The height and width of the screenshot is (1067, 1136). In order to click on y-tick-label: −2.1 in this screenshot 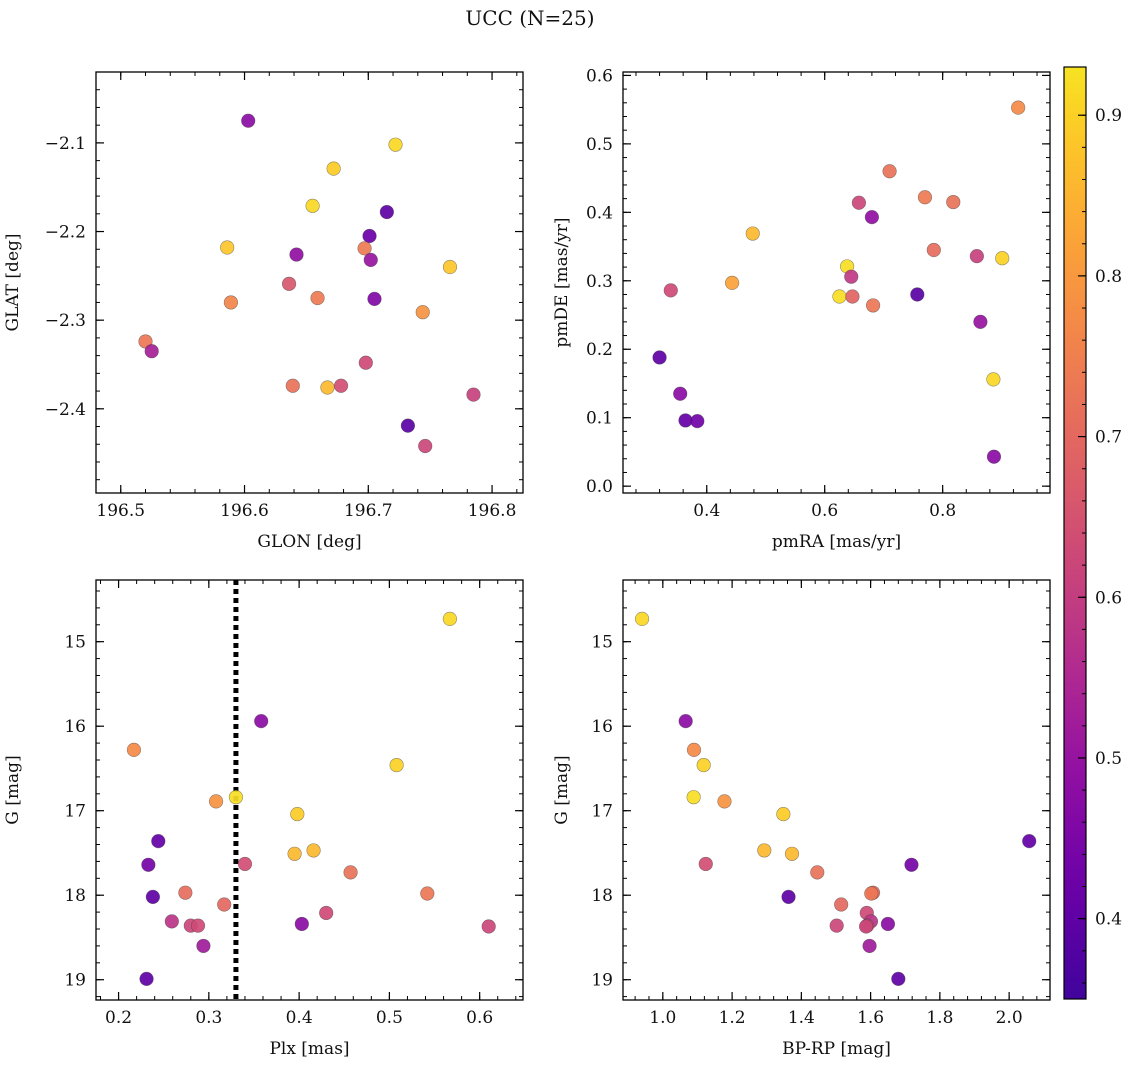, I will do `click(65, 144)`.